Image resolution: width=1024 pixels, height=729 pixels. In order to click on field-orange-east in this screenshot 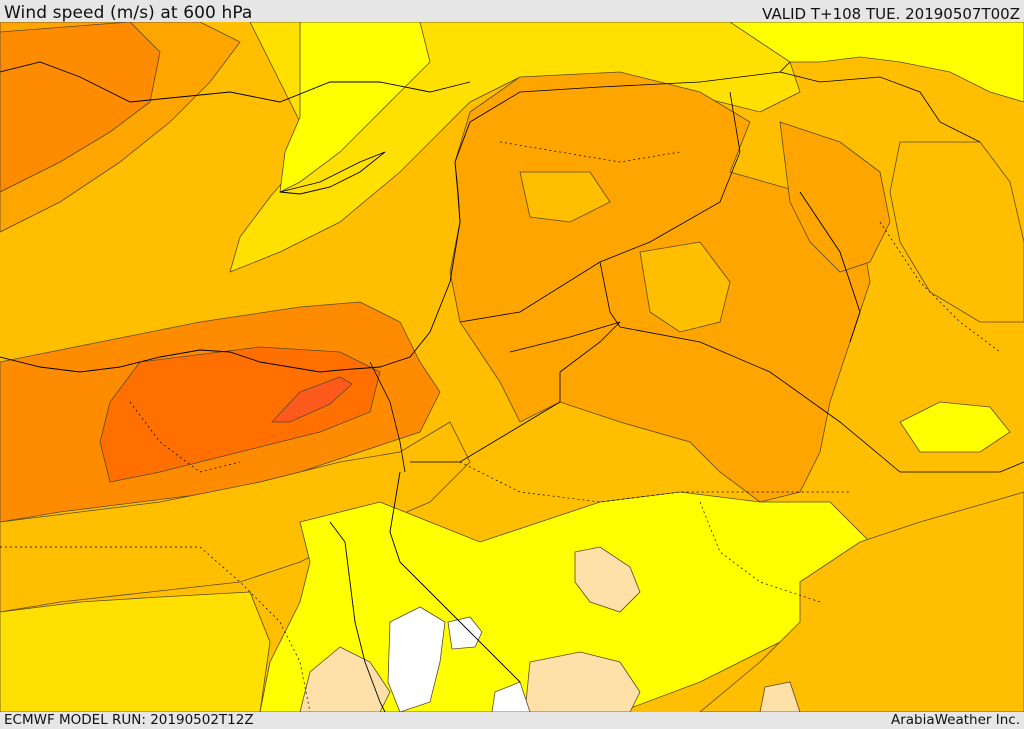, I will do `click(835, 197)`.